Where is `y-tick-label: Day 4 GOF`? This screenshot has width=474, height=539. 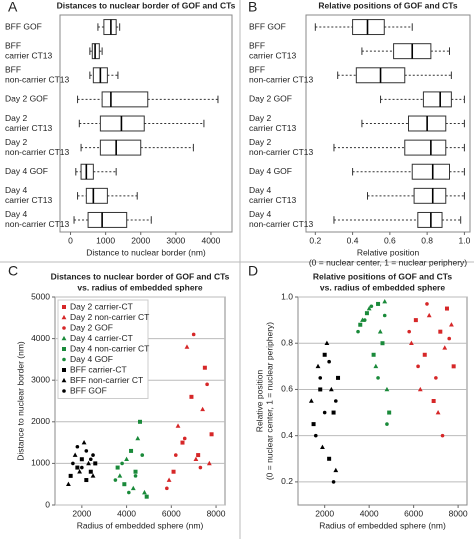 y-tick-label: Day 4 GOF is located at coordinates (270, 171).